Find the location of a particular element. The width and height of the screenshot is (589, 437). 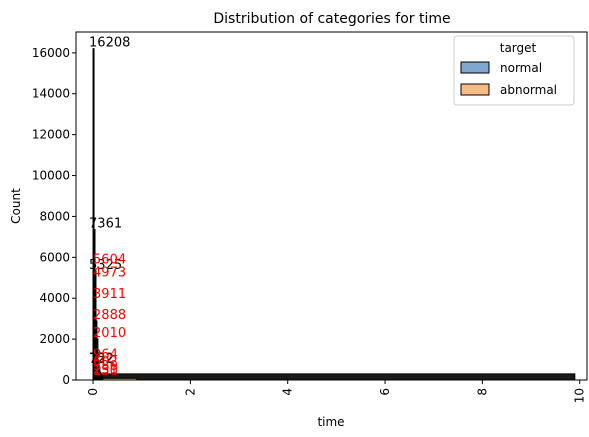

y-tick-label: 12000 is located at coordinates (51, 135).